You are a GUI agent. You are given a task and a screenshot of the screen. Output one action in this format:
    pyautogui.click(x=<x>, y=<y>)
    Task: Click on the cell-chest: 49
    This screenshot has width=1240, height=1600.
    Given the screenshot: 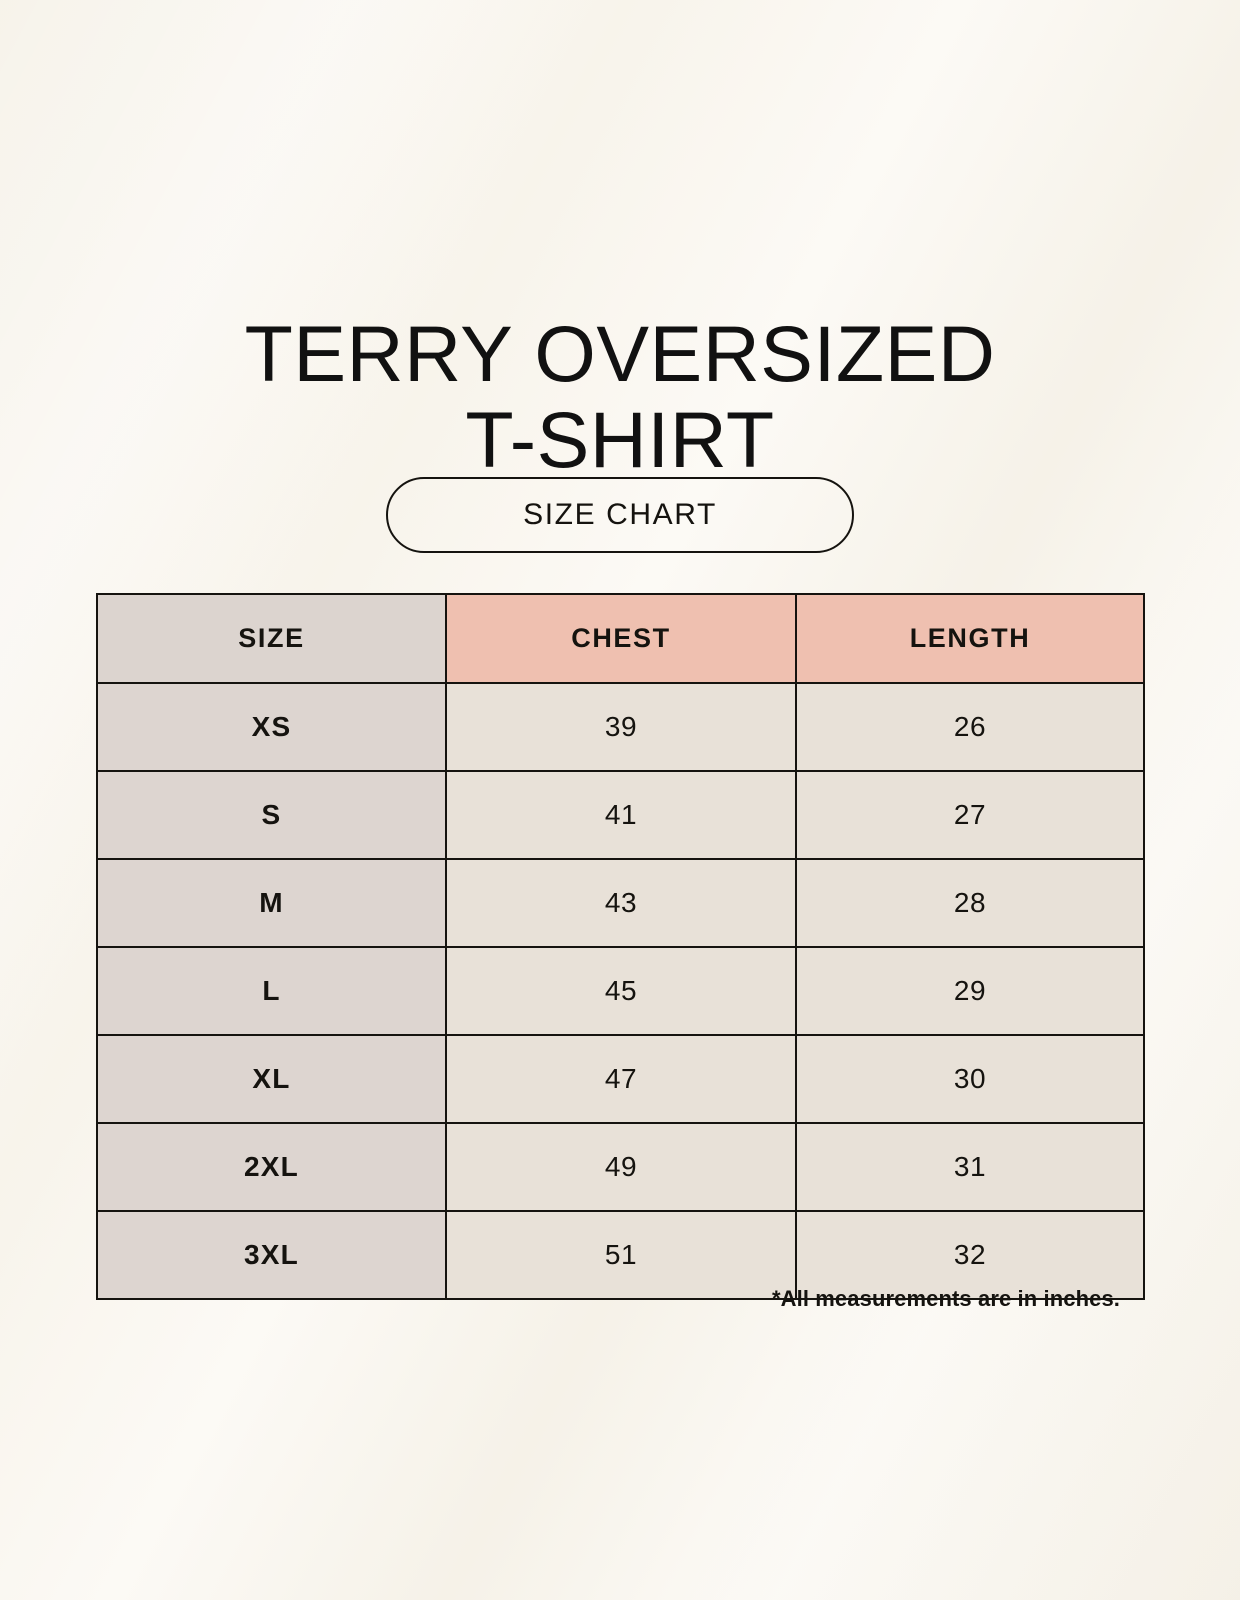 What is the action you would take?
    pyautogui.click(x=621, y=1167)
    